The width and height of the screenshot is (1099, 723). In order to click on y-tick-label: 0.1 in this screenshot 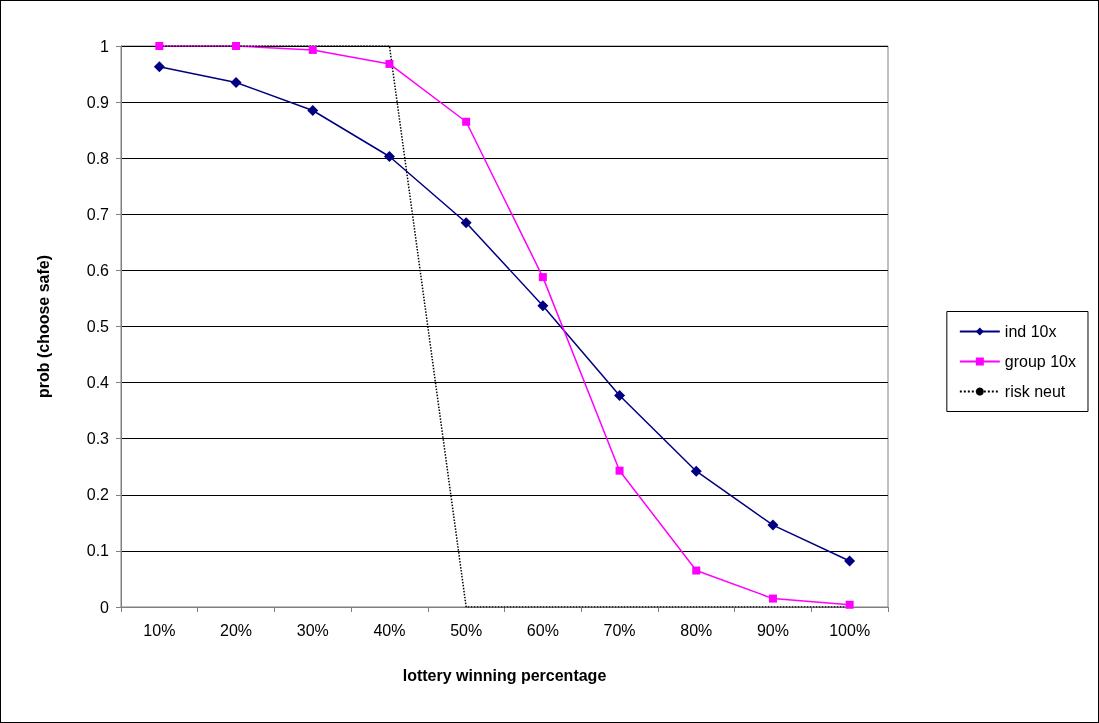, I will do `click(98, 551)`.